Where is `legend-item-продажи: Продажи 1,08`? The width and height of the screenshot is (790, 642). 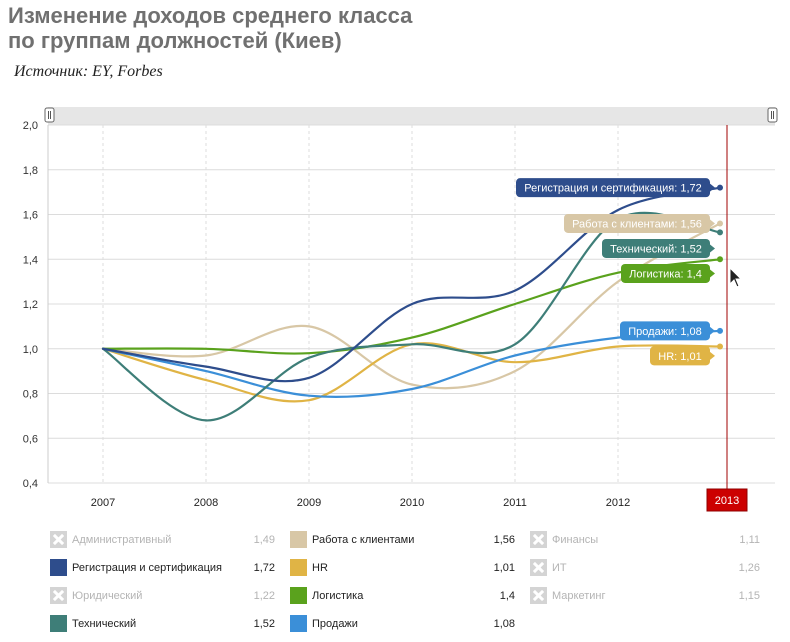 legend-item-продажи: Продажи 1,08 is located at coordinates (402, 624).